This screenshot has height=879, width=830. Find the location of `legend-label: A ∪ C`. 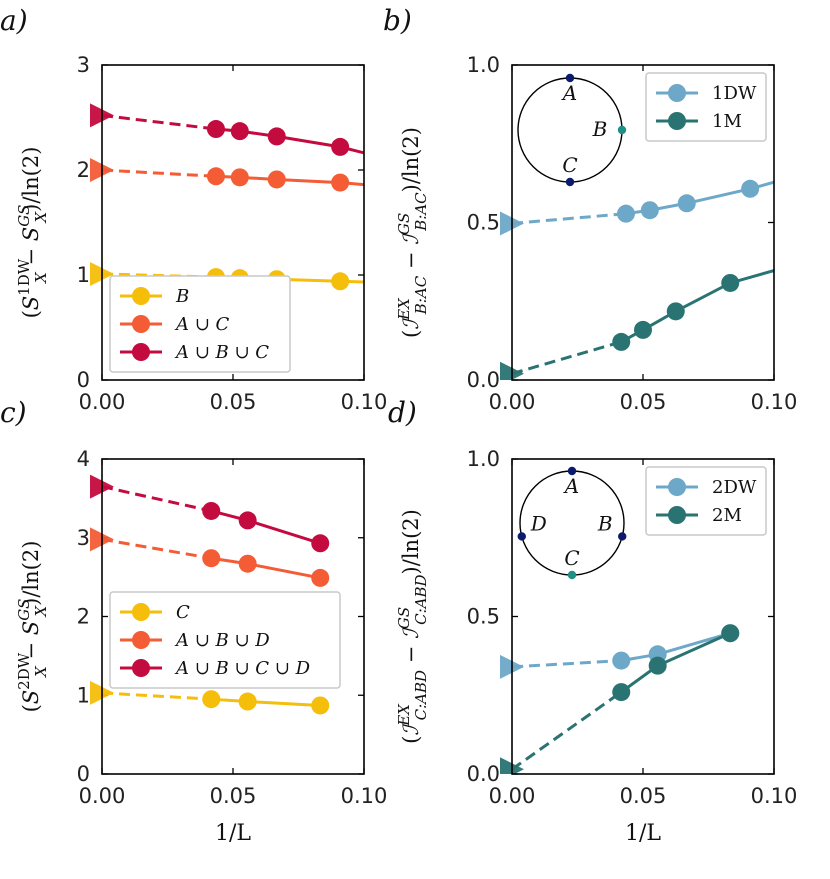

legend-label: A ∪ C is located at coordinates (202, 324).